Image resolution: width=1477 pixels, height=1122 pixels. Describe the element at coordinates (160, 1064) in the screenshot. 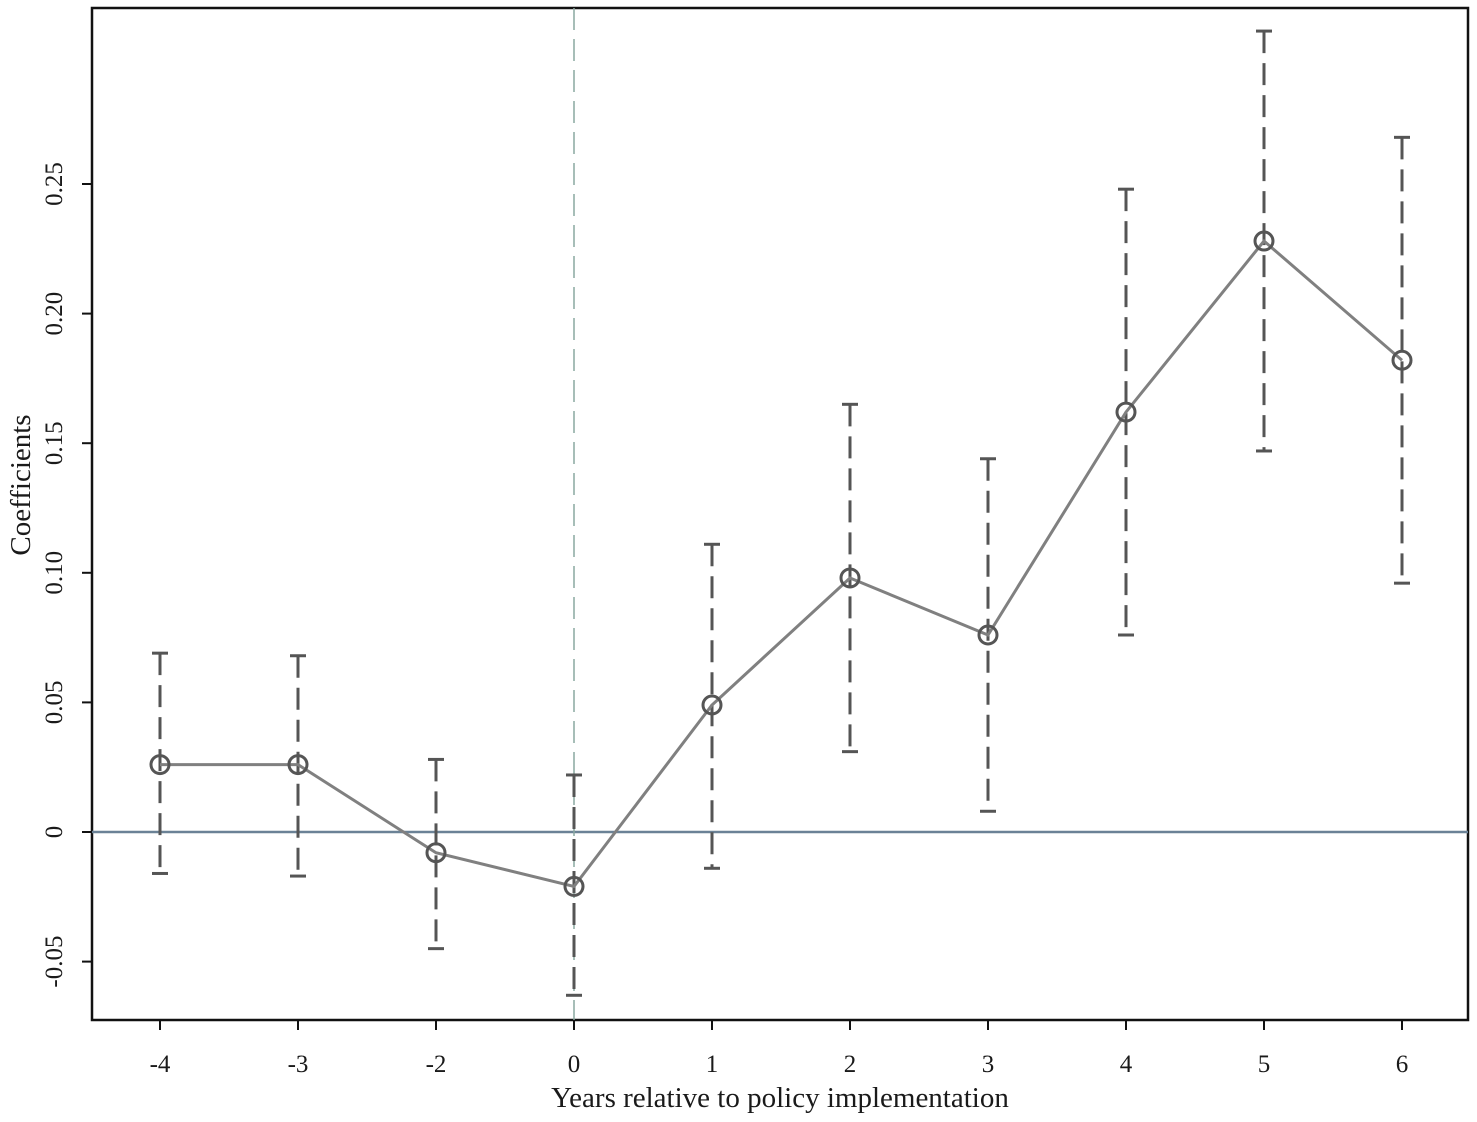

I see `x-tick-label: -4` at that location.